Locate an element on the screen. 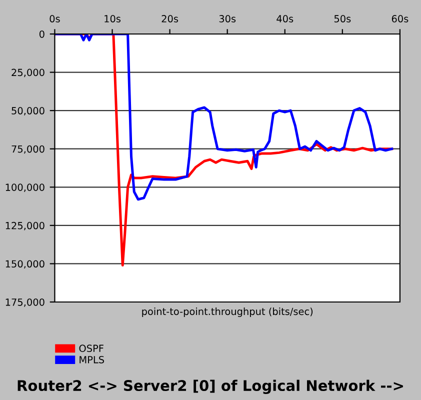  y-tick-label: 25,000 is located at coordinates (28, 73).